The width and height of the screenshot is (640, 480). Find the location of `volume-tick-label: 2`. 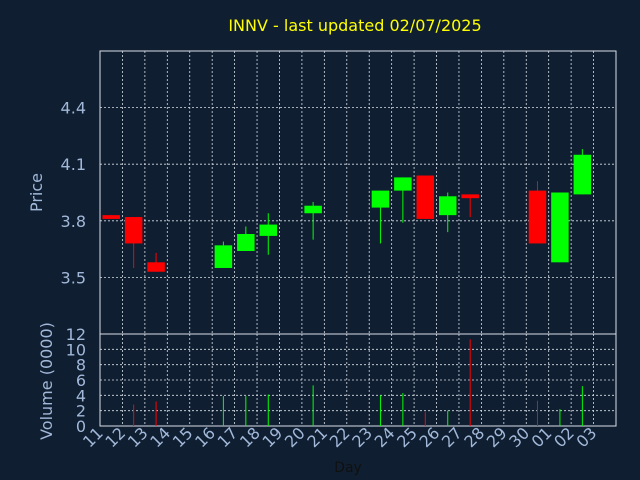

volume-tick-label: 2 is located at coordinates (81, 411).